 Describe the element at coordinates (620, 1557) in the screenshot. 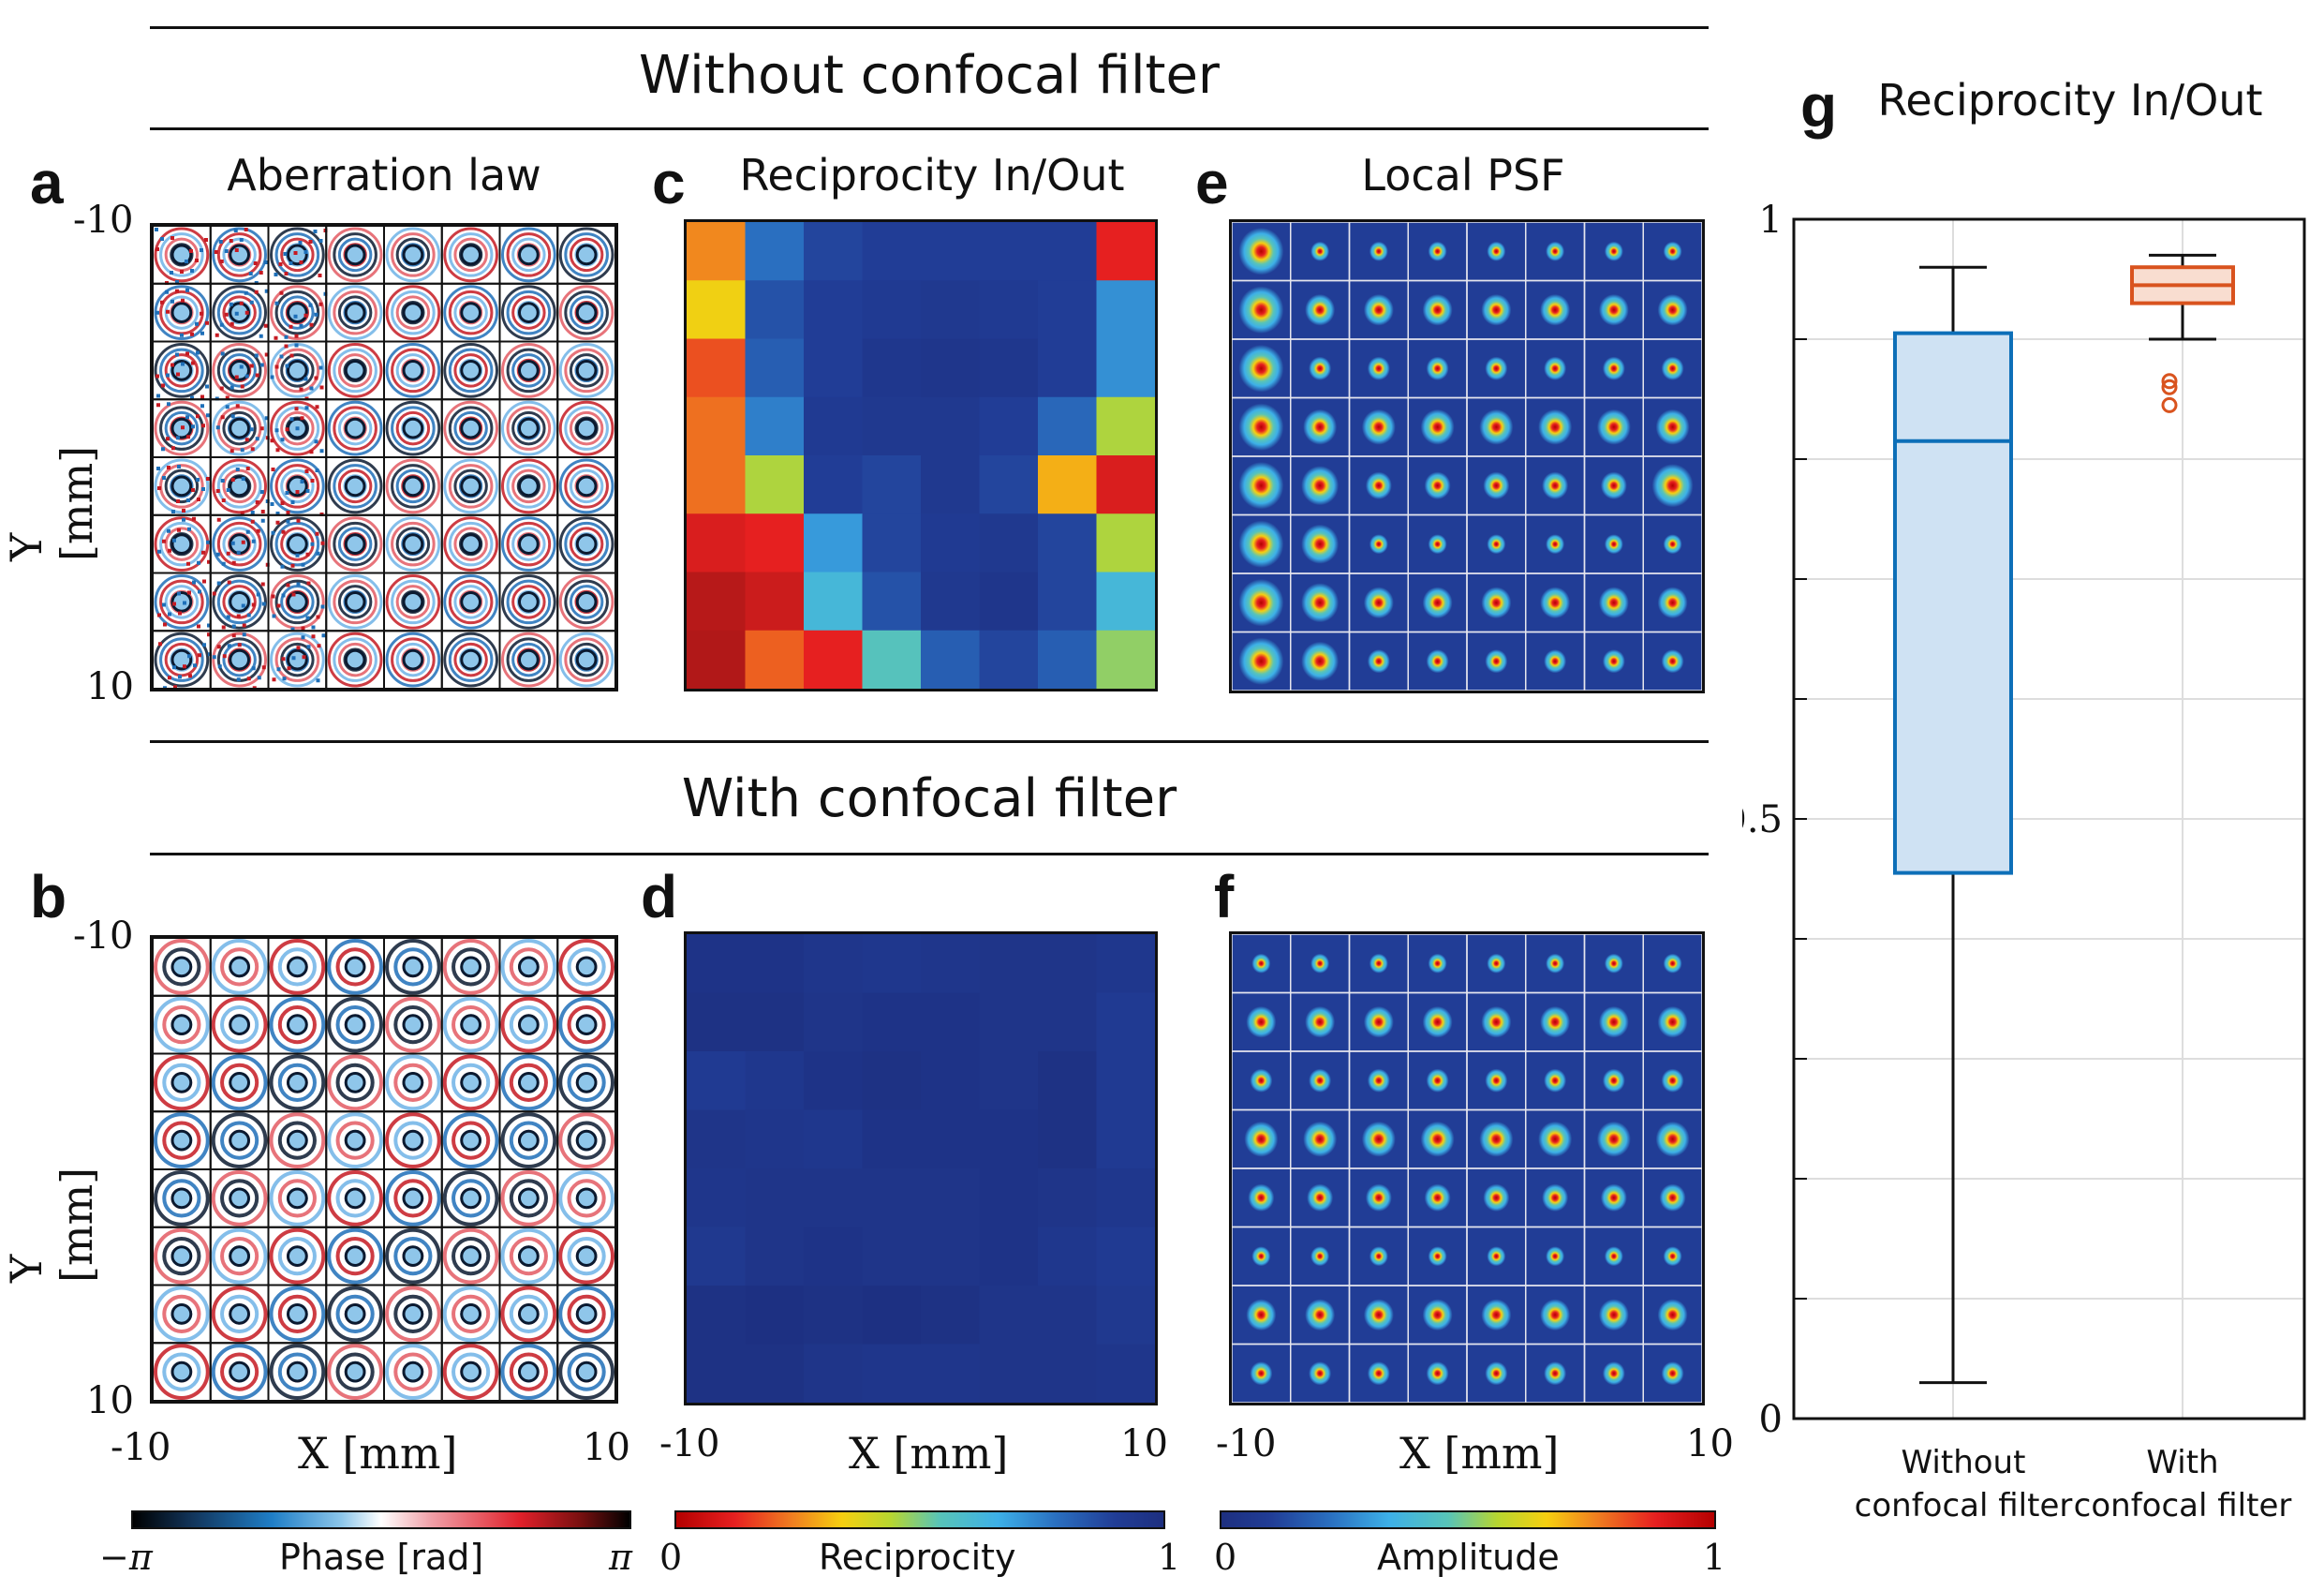

I see `phase-colorbar-max: π` at that location.